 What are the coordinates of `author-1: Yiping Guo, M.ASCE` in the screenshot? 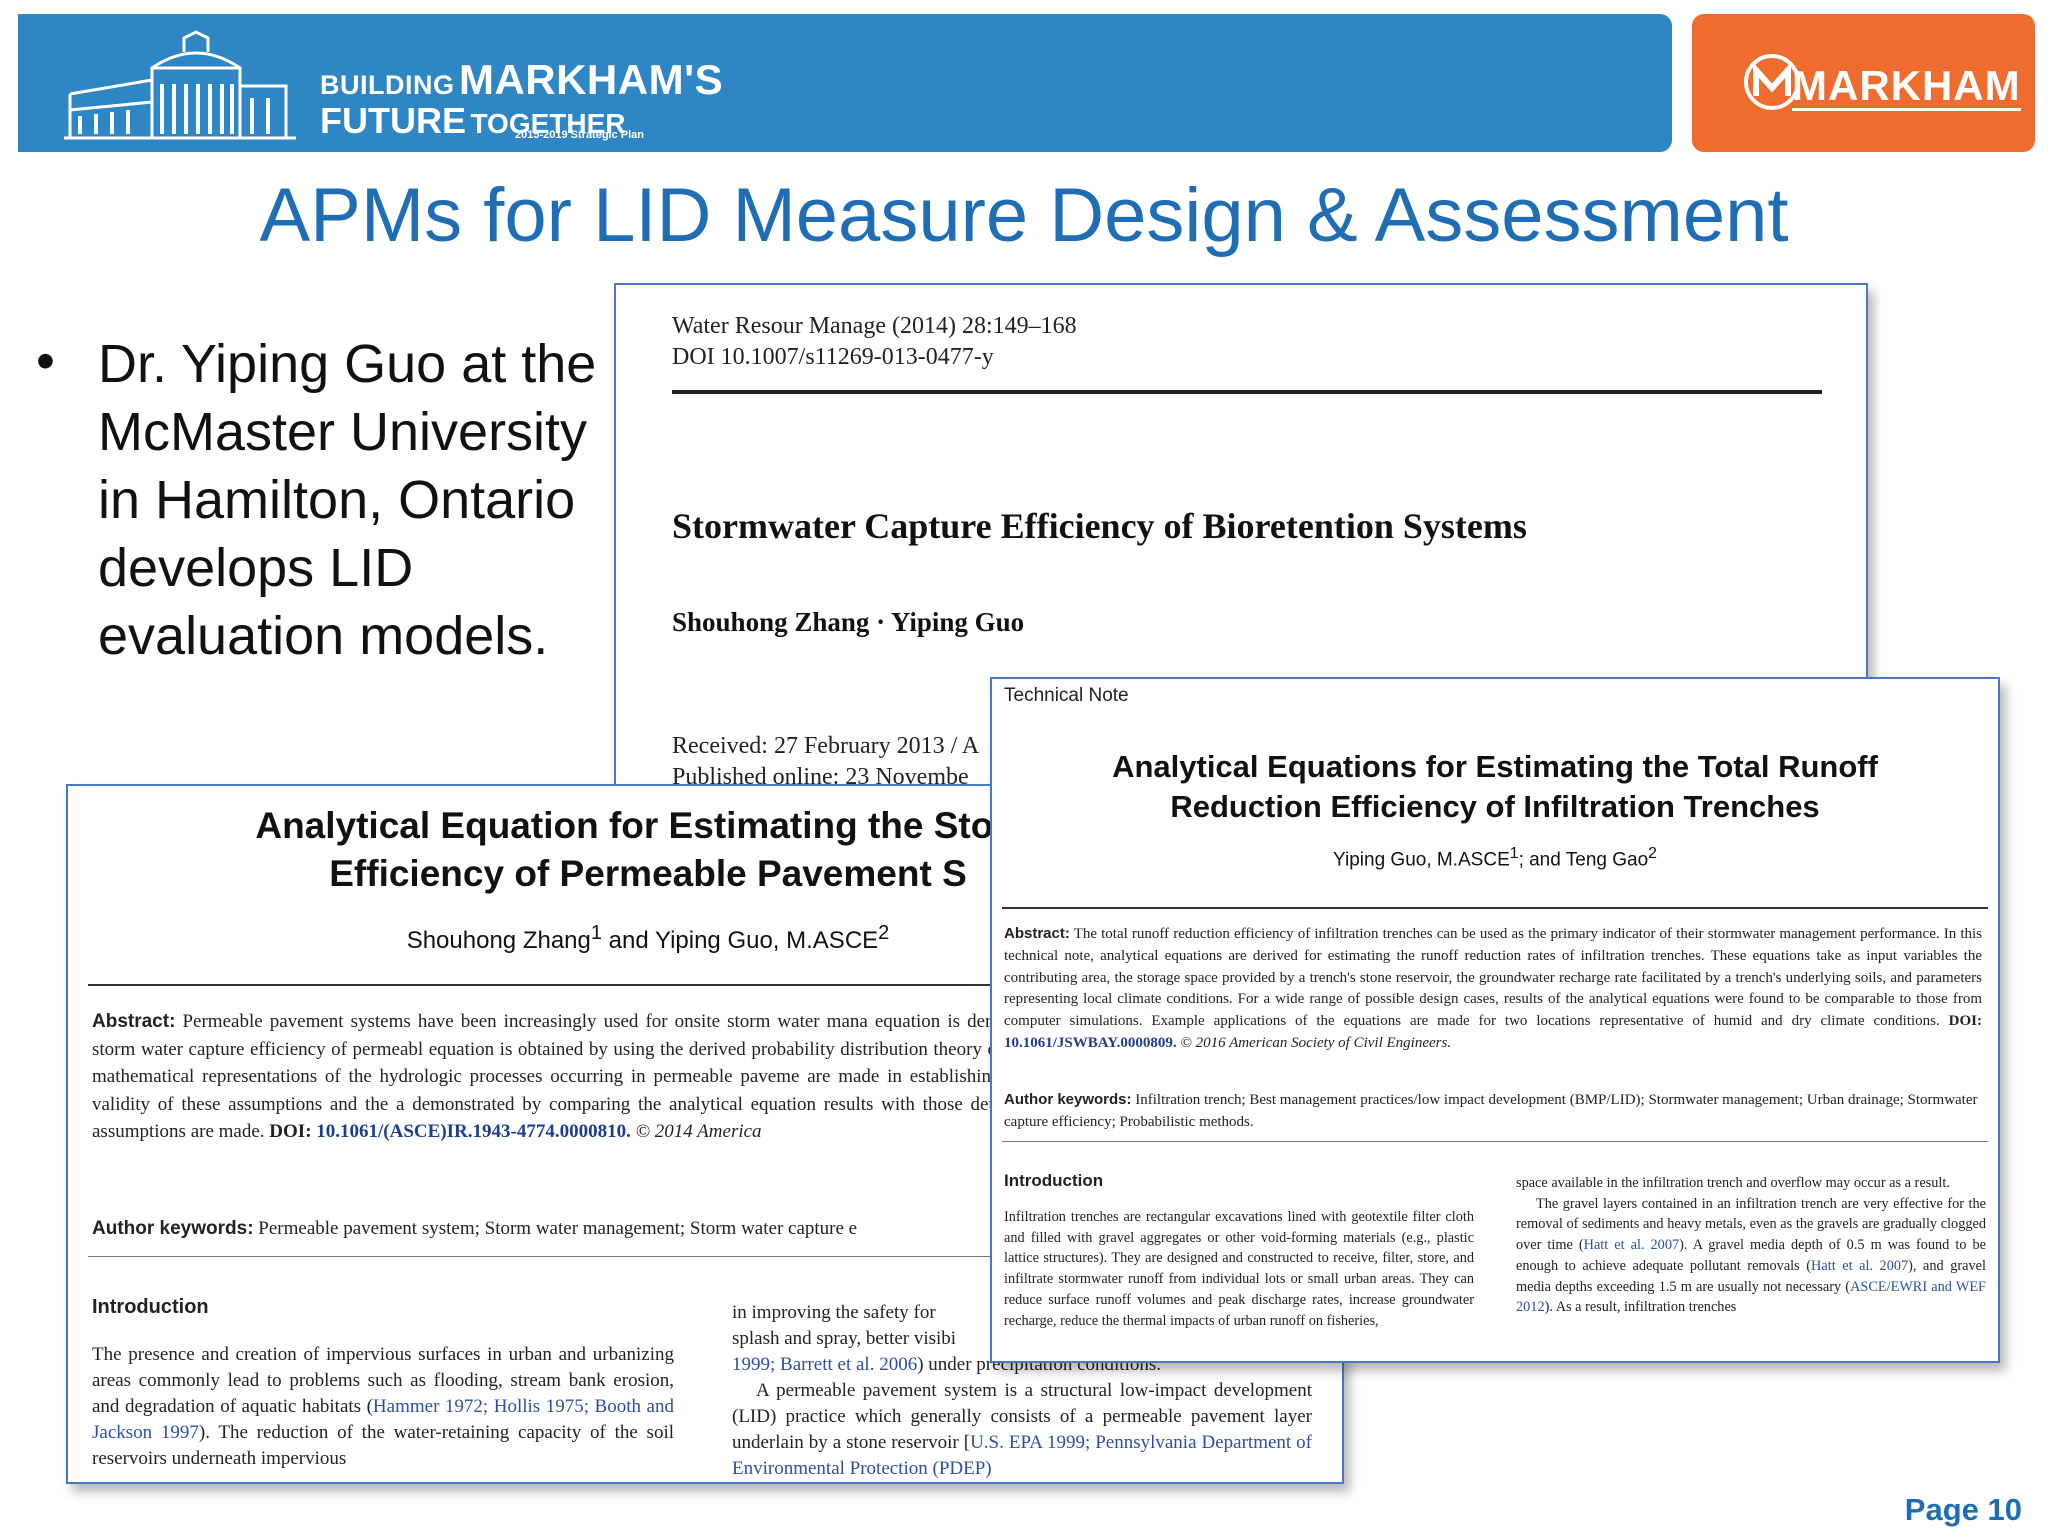 It's located at (1421, 860).